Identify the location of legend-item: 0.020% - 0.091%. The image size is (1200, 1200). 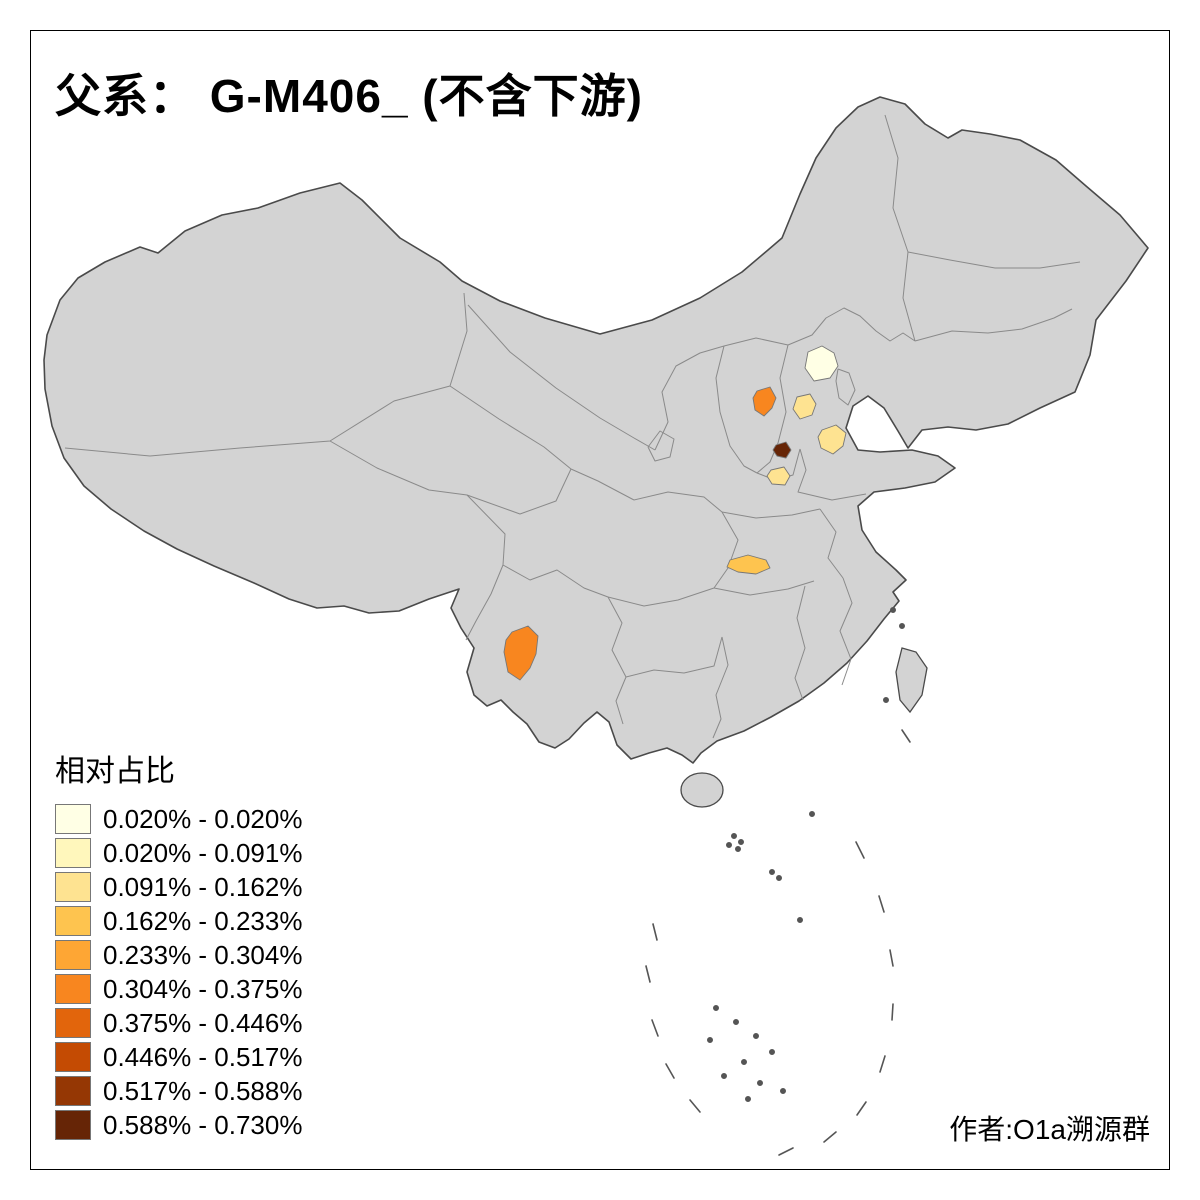
(178, 853).